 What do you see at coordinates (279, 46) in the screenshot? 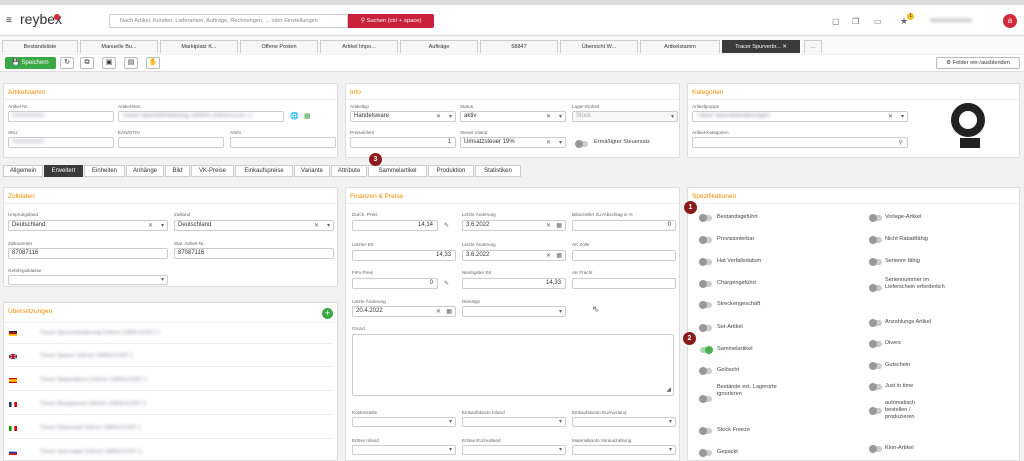
I see `tab-offene-posten: Offene Posten` at bounding box center [279, 46].